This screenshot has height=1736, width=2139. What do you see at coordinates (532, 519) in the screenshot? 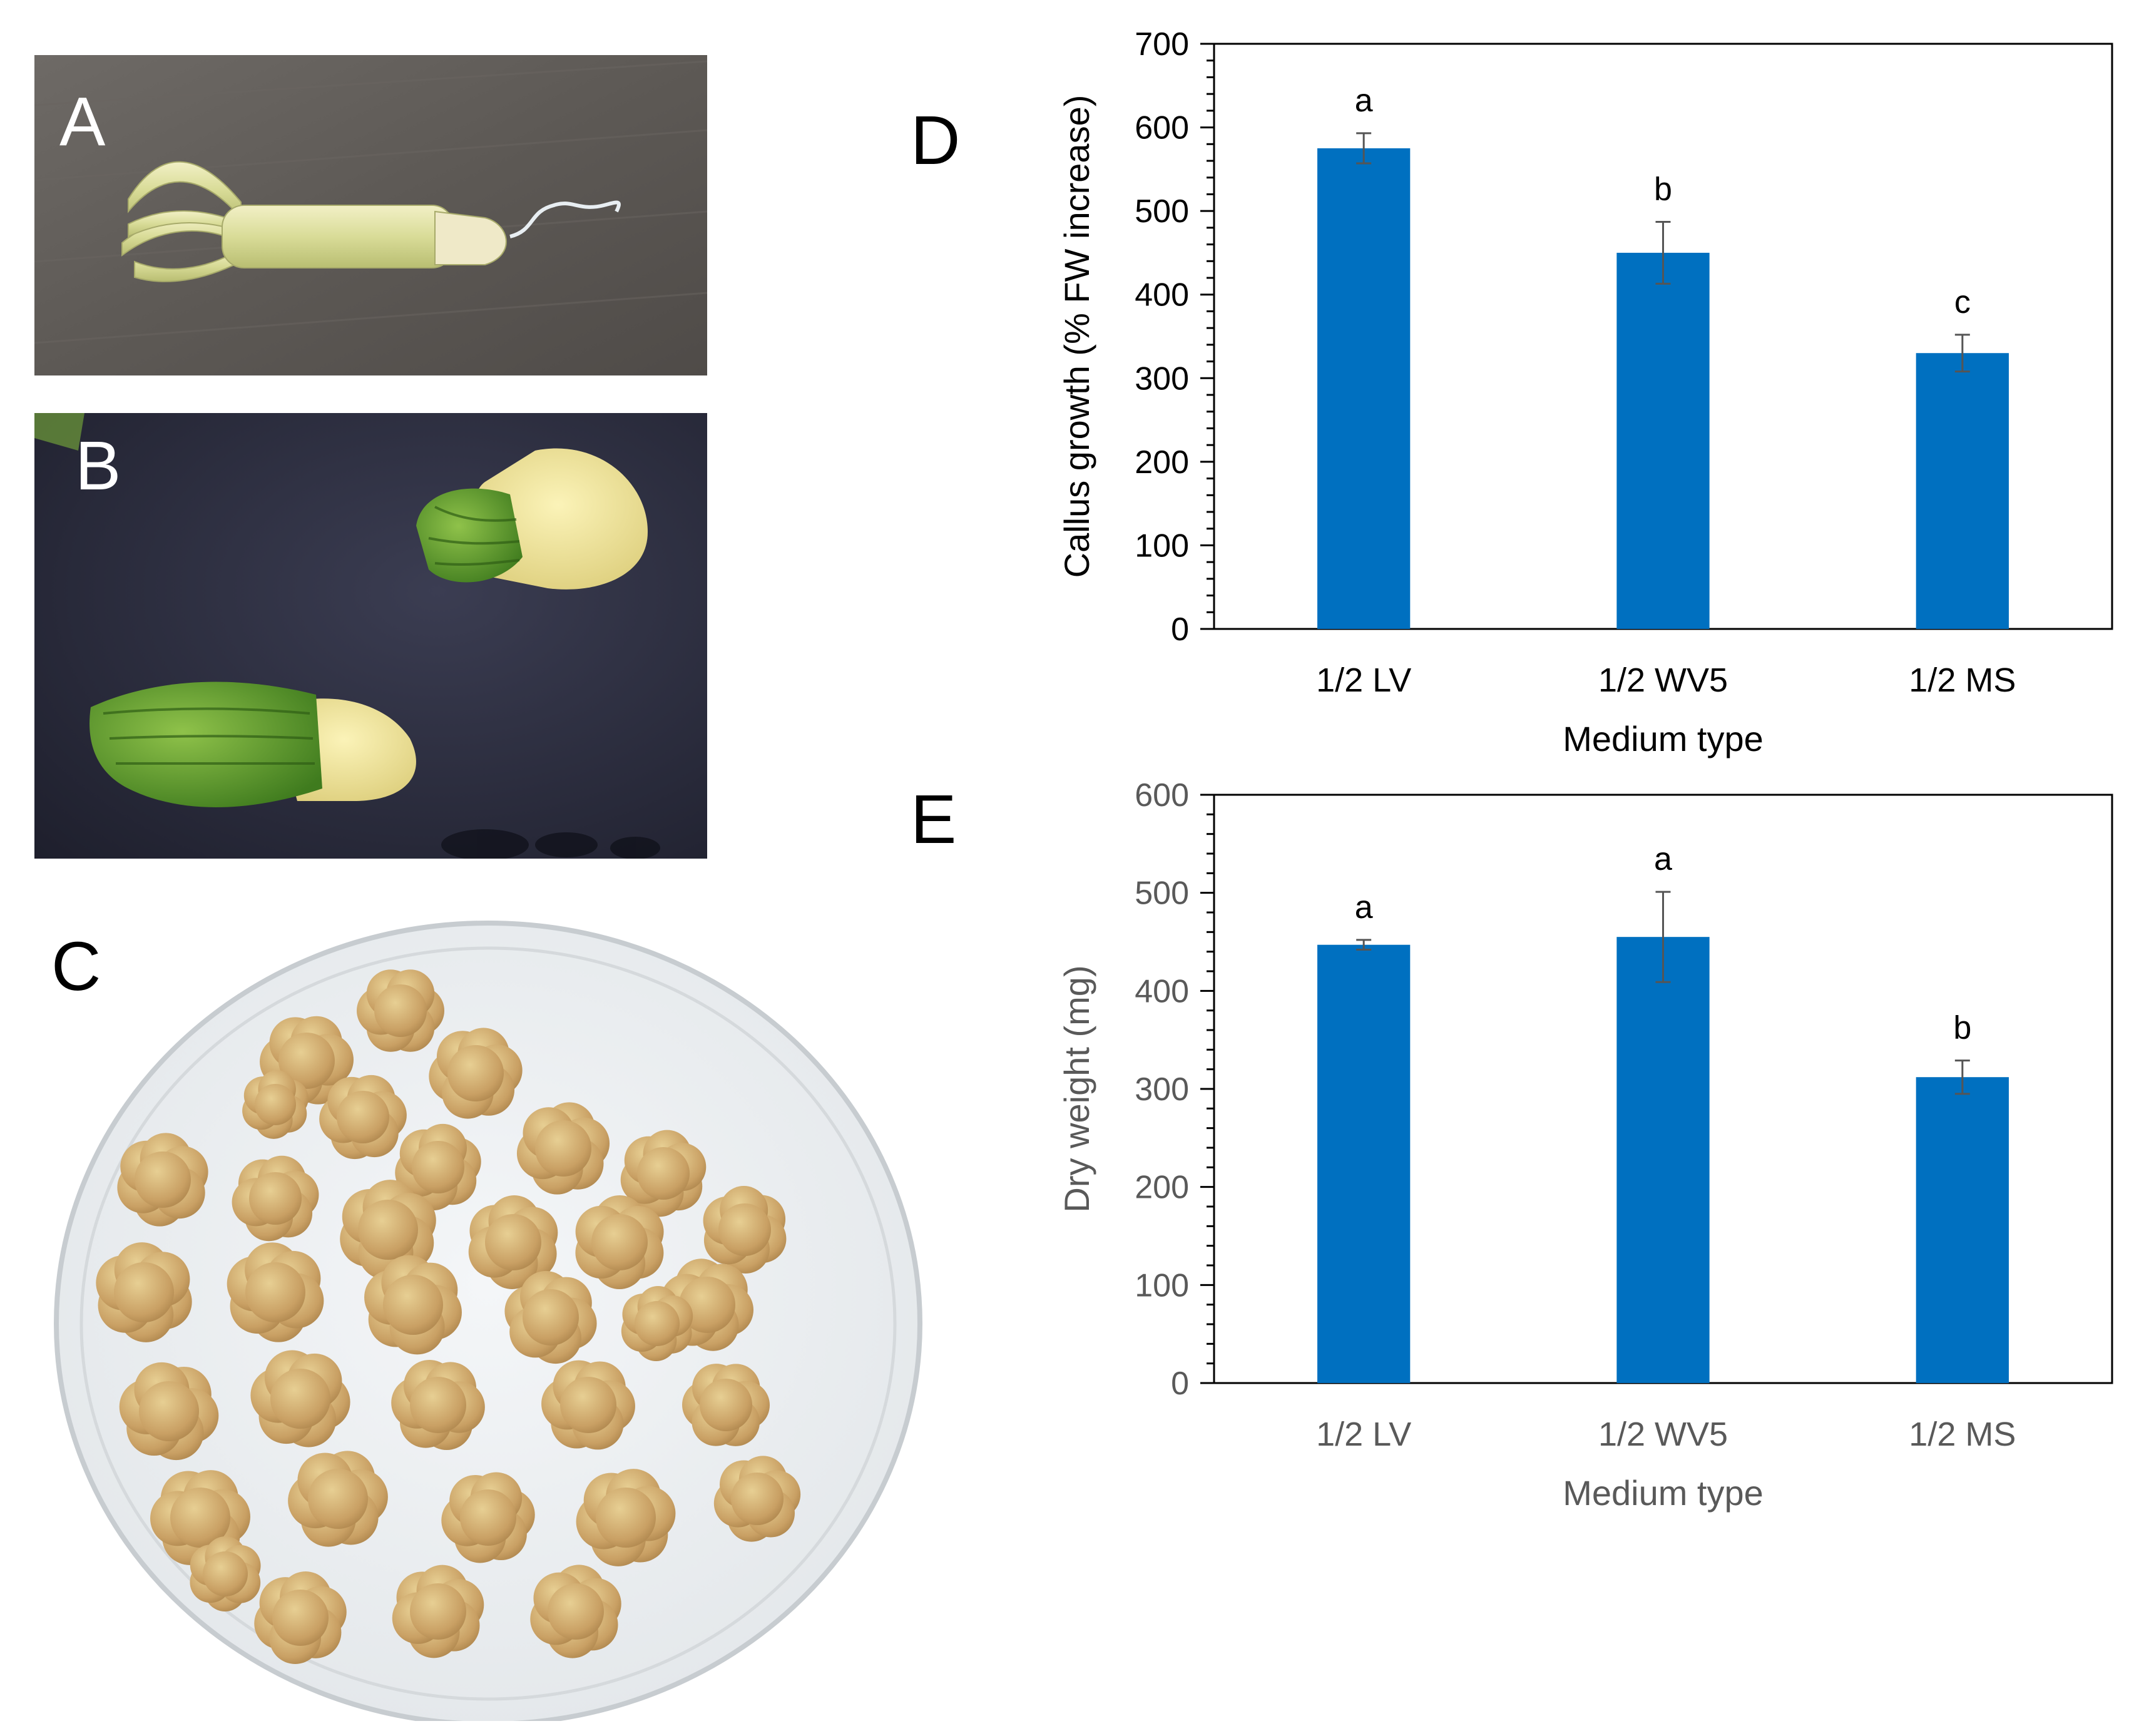
I see `explant-upper` at bounding box center [532, 519].